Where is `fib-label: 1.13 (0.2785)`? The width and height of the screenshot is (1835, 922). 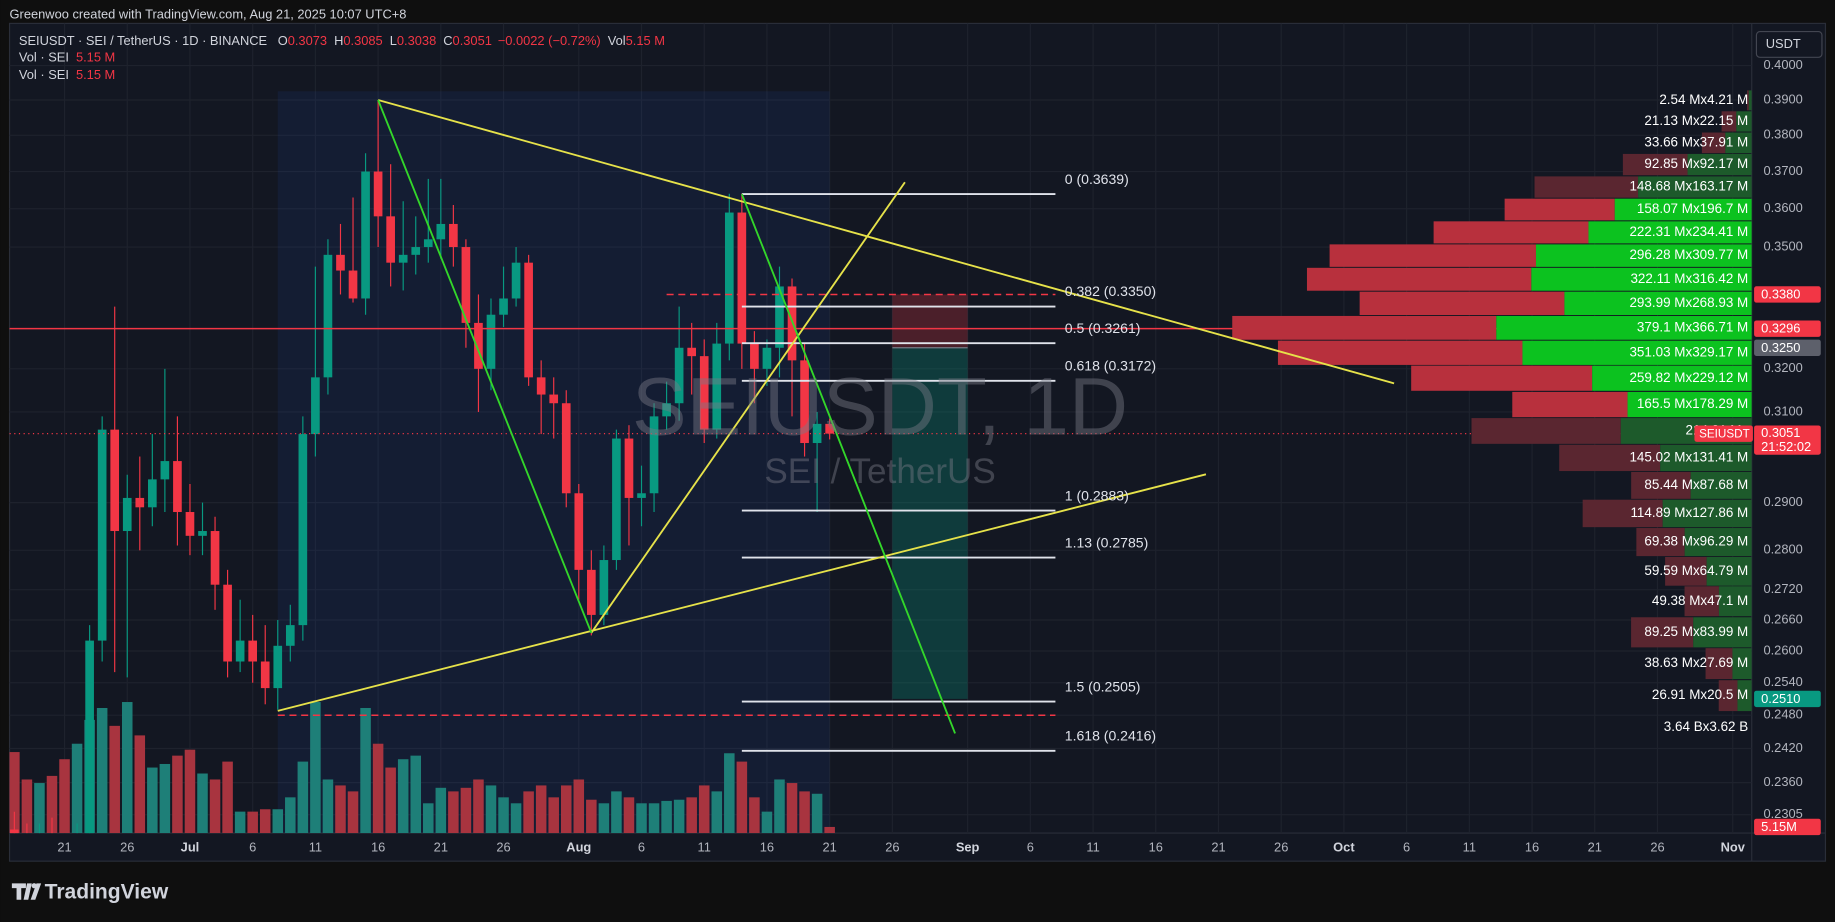
fib-label: 1.13 (0.2785) is located at coordinates (1106, 542).